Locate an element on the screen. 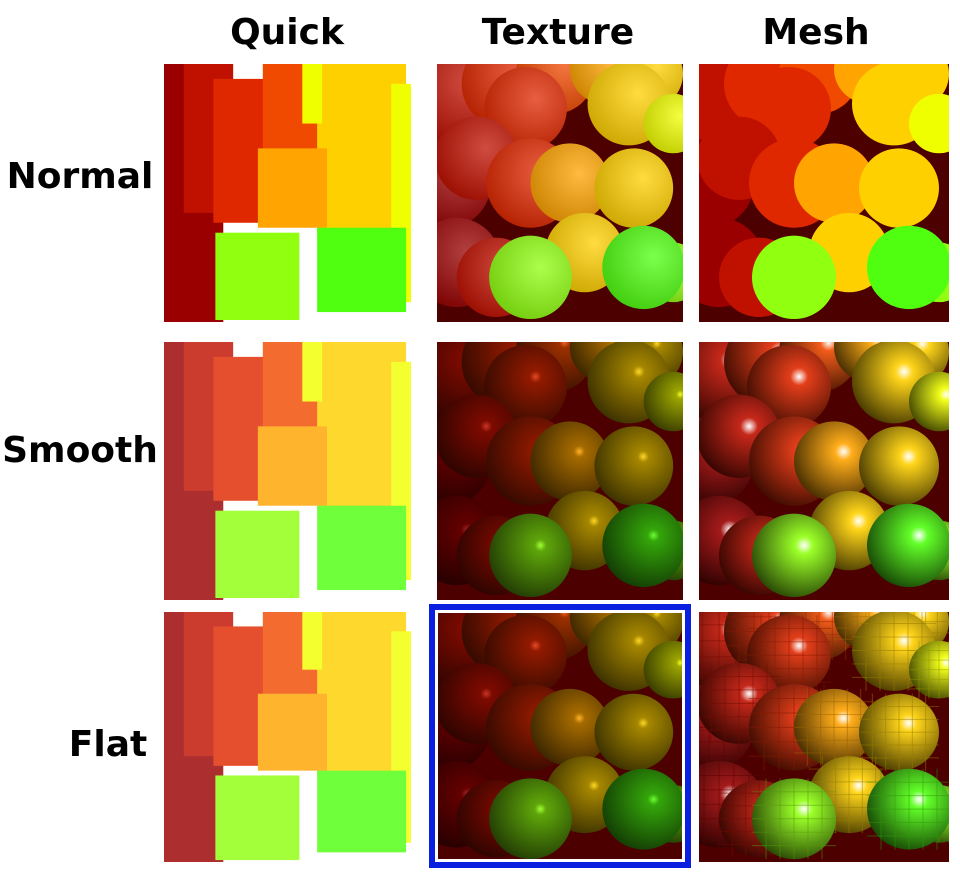 Image resolution: width=960 pixels, height=873 pixels. render-smooth-texture is located at coordinates (560, 471).